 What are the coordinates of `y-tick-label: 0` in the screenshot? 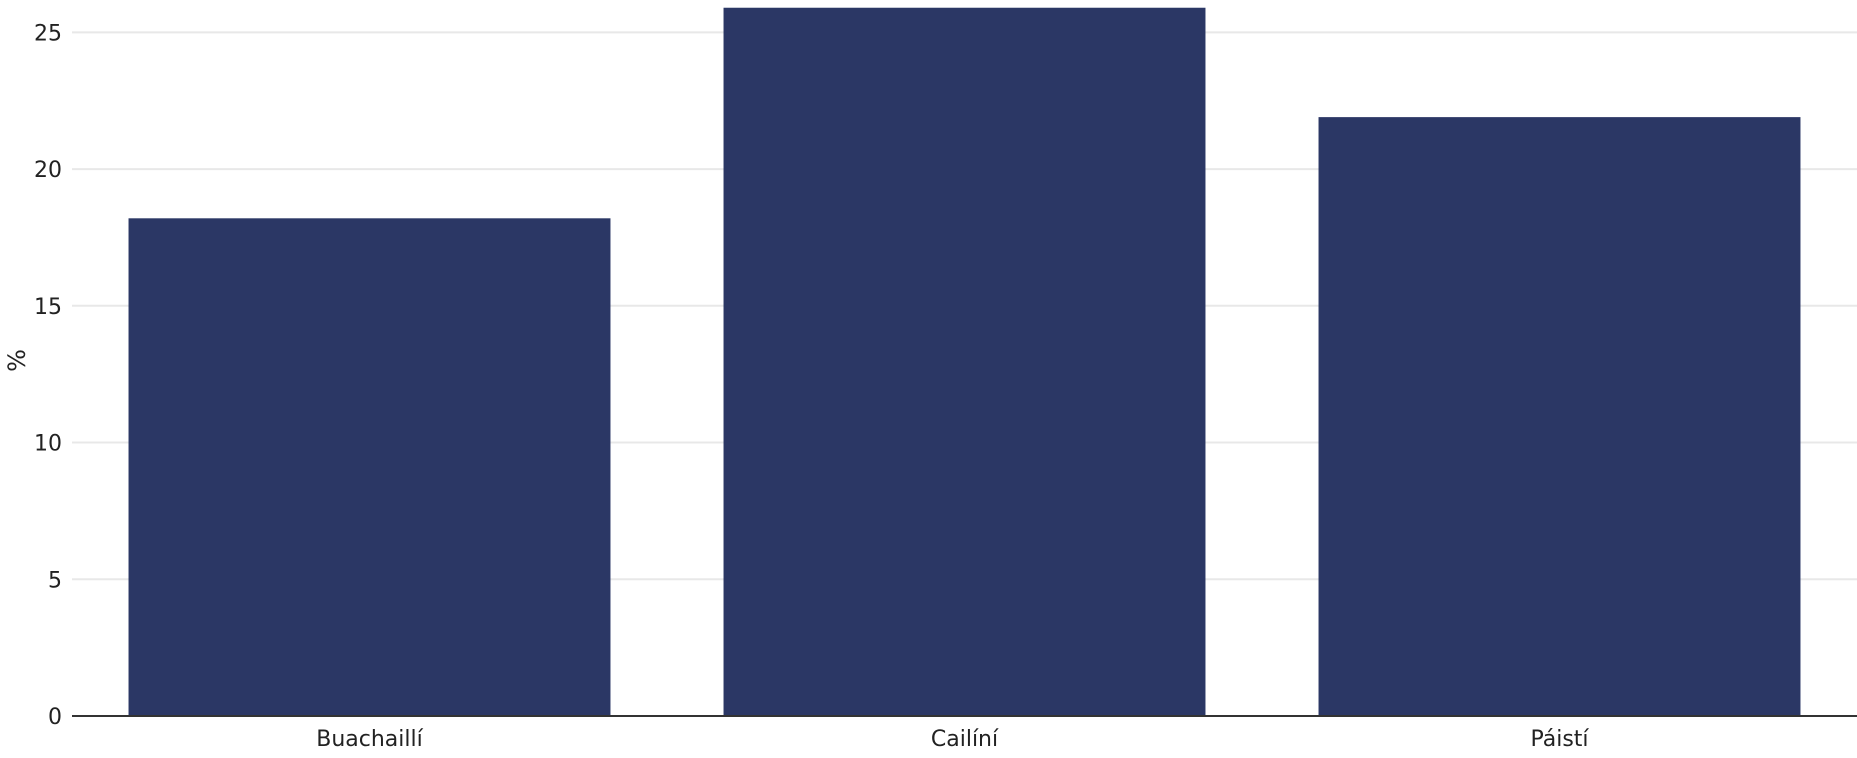 It's located at (55, 717).